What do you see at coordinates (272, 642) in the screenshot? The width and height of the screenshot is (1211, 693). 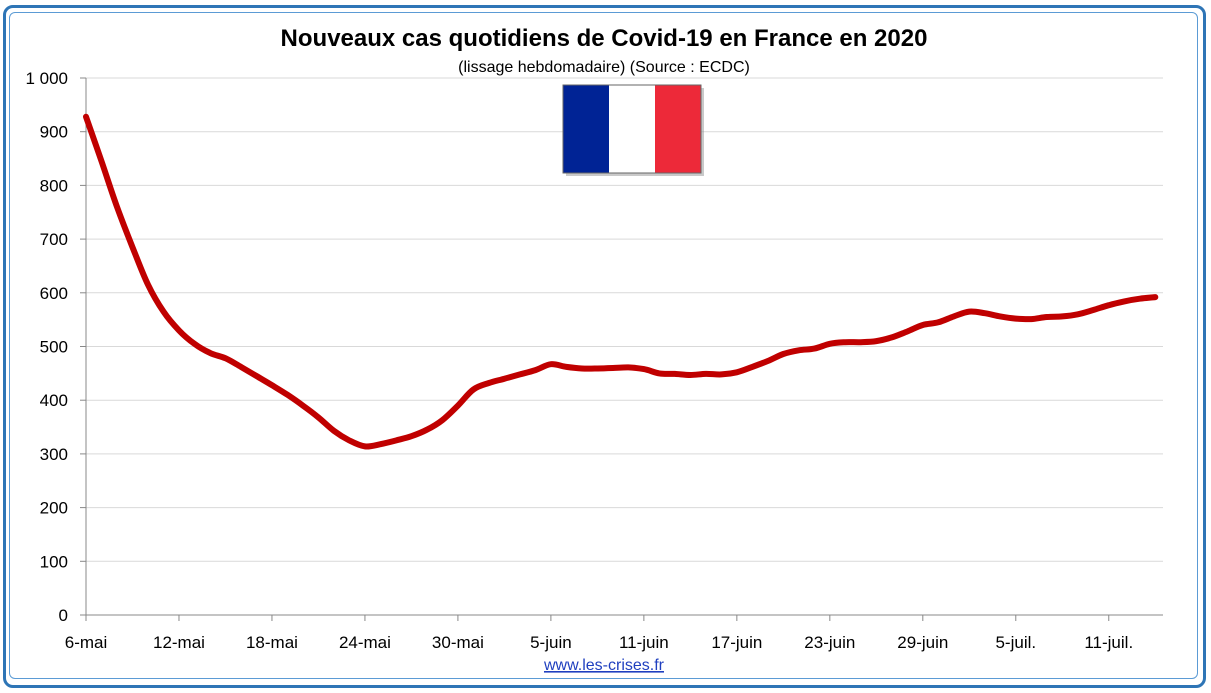 I see `x-tick-label: 18-mai` at bounding box center [272, 642].